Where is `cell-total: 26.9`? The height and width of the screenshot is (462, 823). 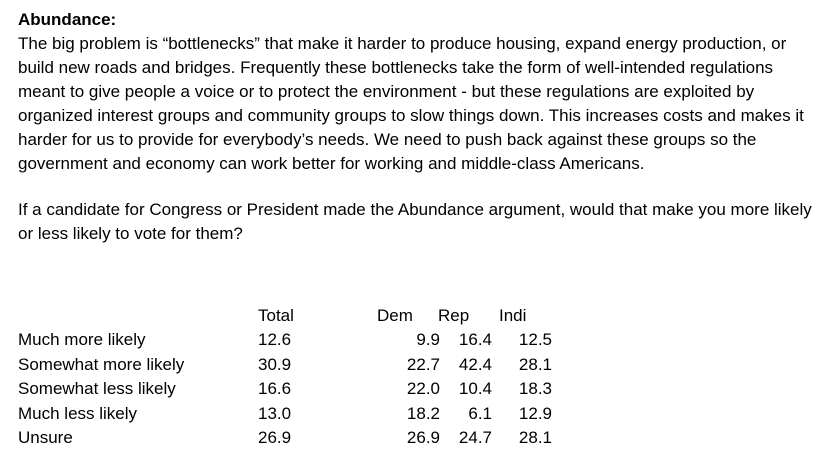 cell-total: 26.9 is located at coordinates (275, 437).